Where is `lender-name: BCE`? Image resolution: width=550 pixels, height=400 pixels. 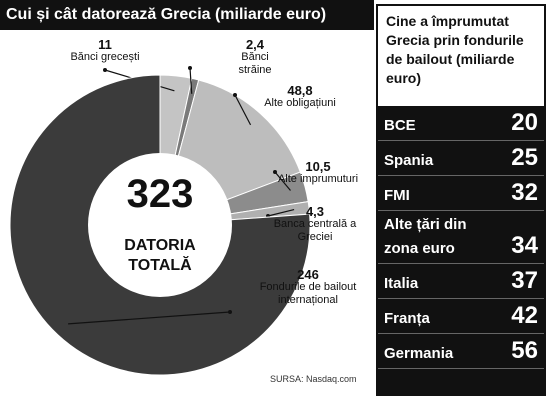
lender-name: BCE is located at coordinates (400, 125).